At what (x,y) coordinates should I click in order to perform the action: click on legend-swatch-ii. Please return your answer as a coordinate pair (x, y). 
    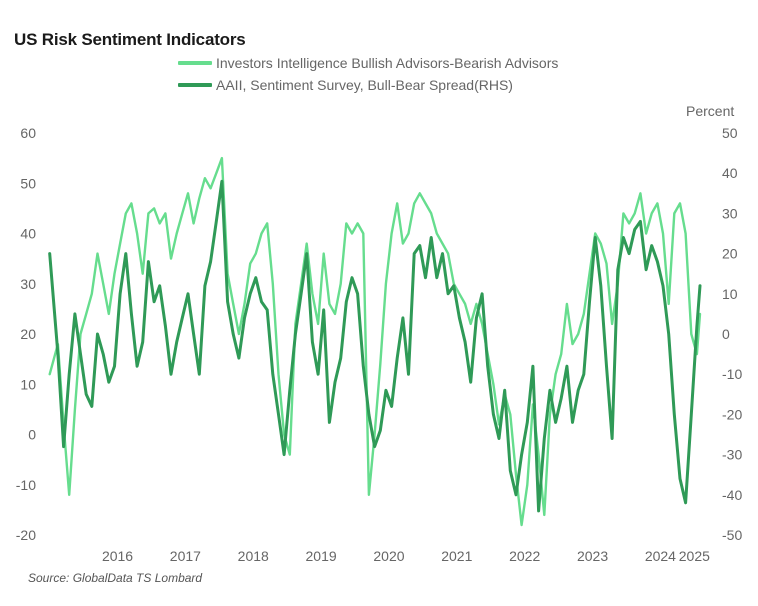
    Looking at the image, I should click on (195, 63).